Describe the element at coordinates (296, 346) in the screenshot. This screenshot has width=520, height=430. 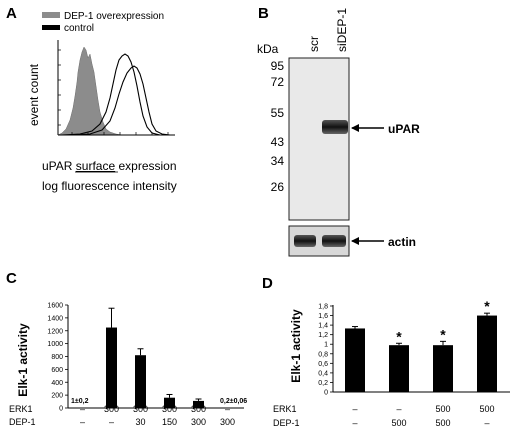
I see `axis-label-elk1-d: Elk-1 activity` at that location.